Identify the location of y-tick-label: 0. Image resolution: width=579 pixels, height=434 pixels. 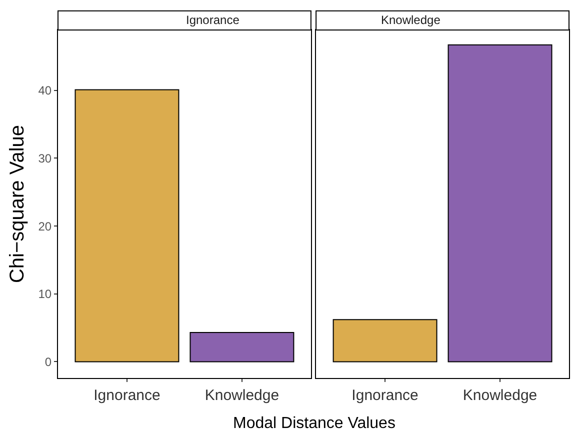
(48, 361).